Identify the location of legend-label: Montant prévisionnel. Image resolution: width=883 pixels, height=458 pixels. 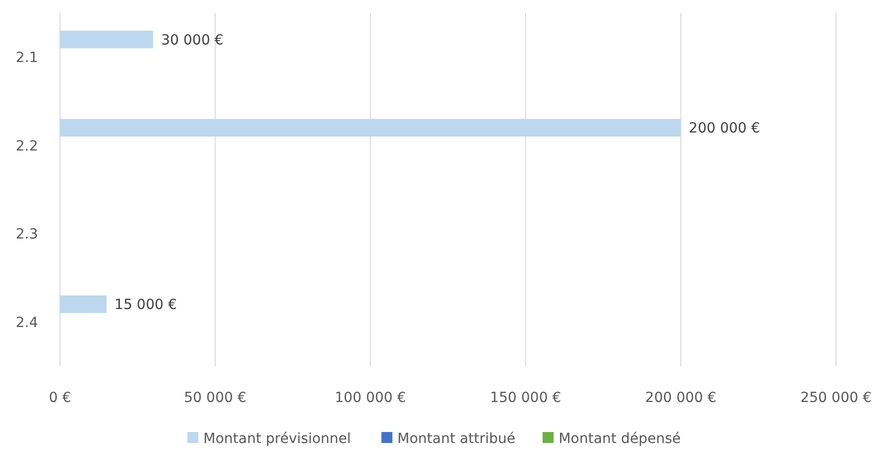
(277, 439).